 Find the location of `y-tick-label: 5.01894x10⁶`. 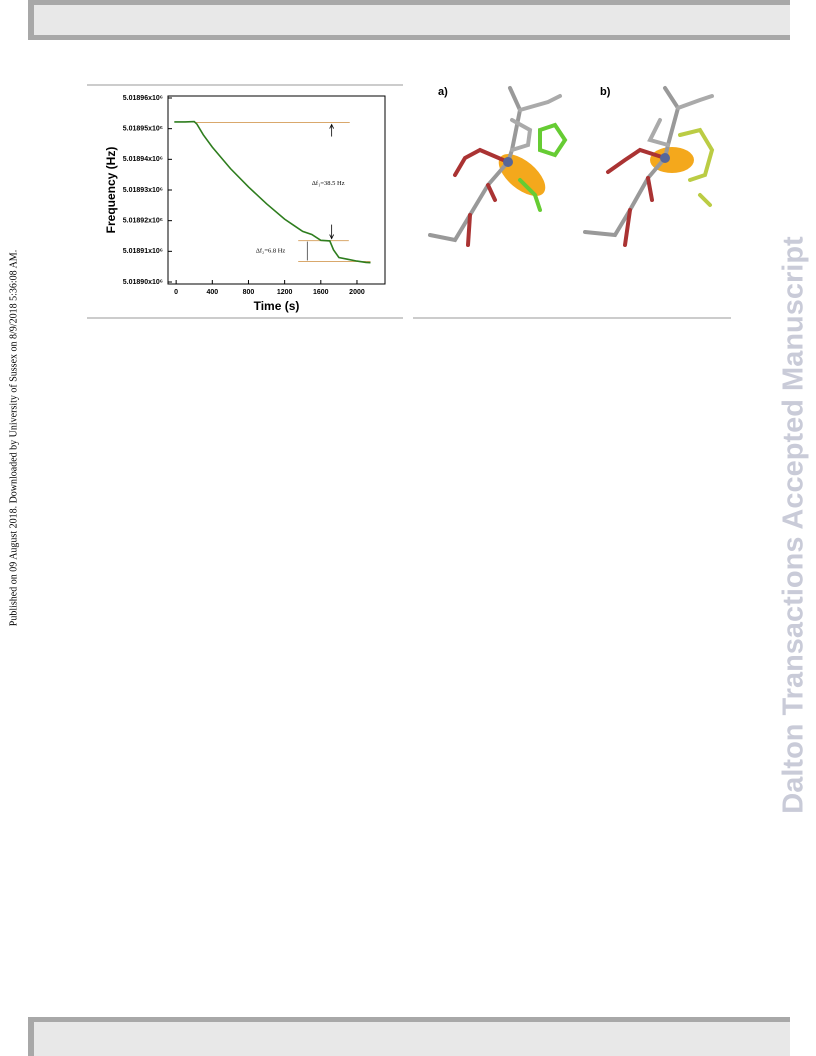

y-tick-label: 5.01894x10⁶ is located at coordinates (143, 159).